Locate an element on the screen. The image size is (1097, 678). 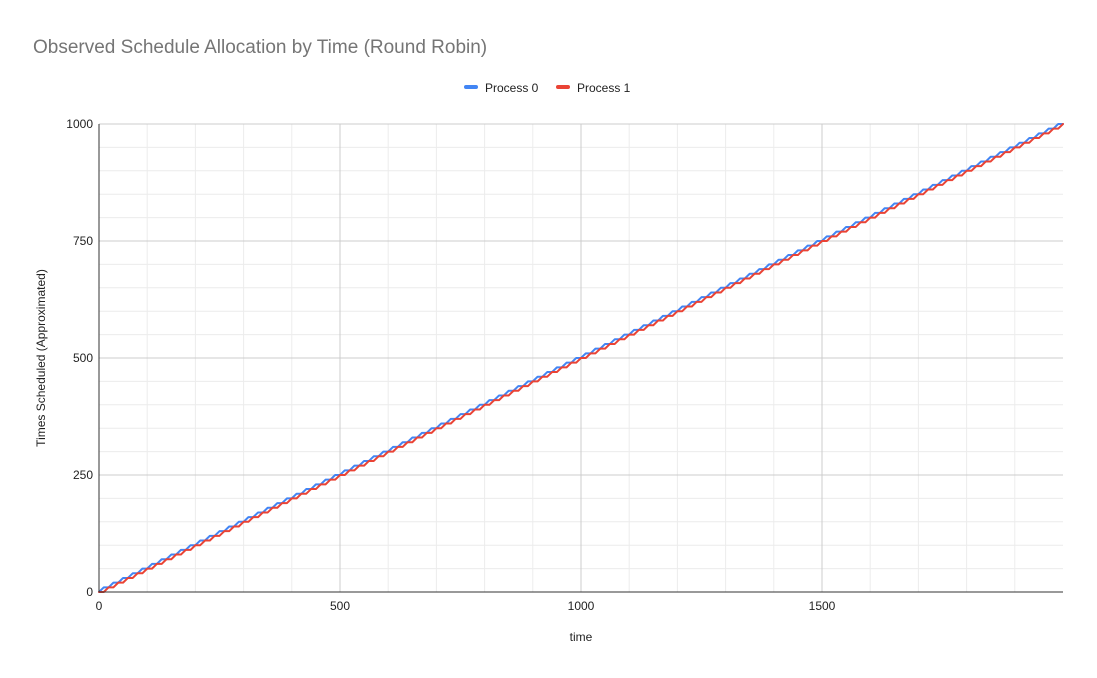
x-tick-label: 500 is located at coordinates (340, 606).